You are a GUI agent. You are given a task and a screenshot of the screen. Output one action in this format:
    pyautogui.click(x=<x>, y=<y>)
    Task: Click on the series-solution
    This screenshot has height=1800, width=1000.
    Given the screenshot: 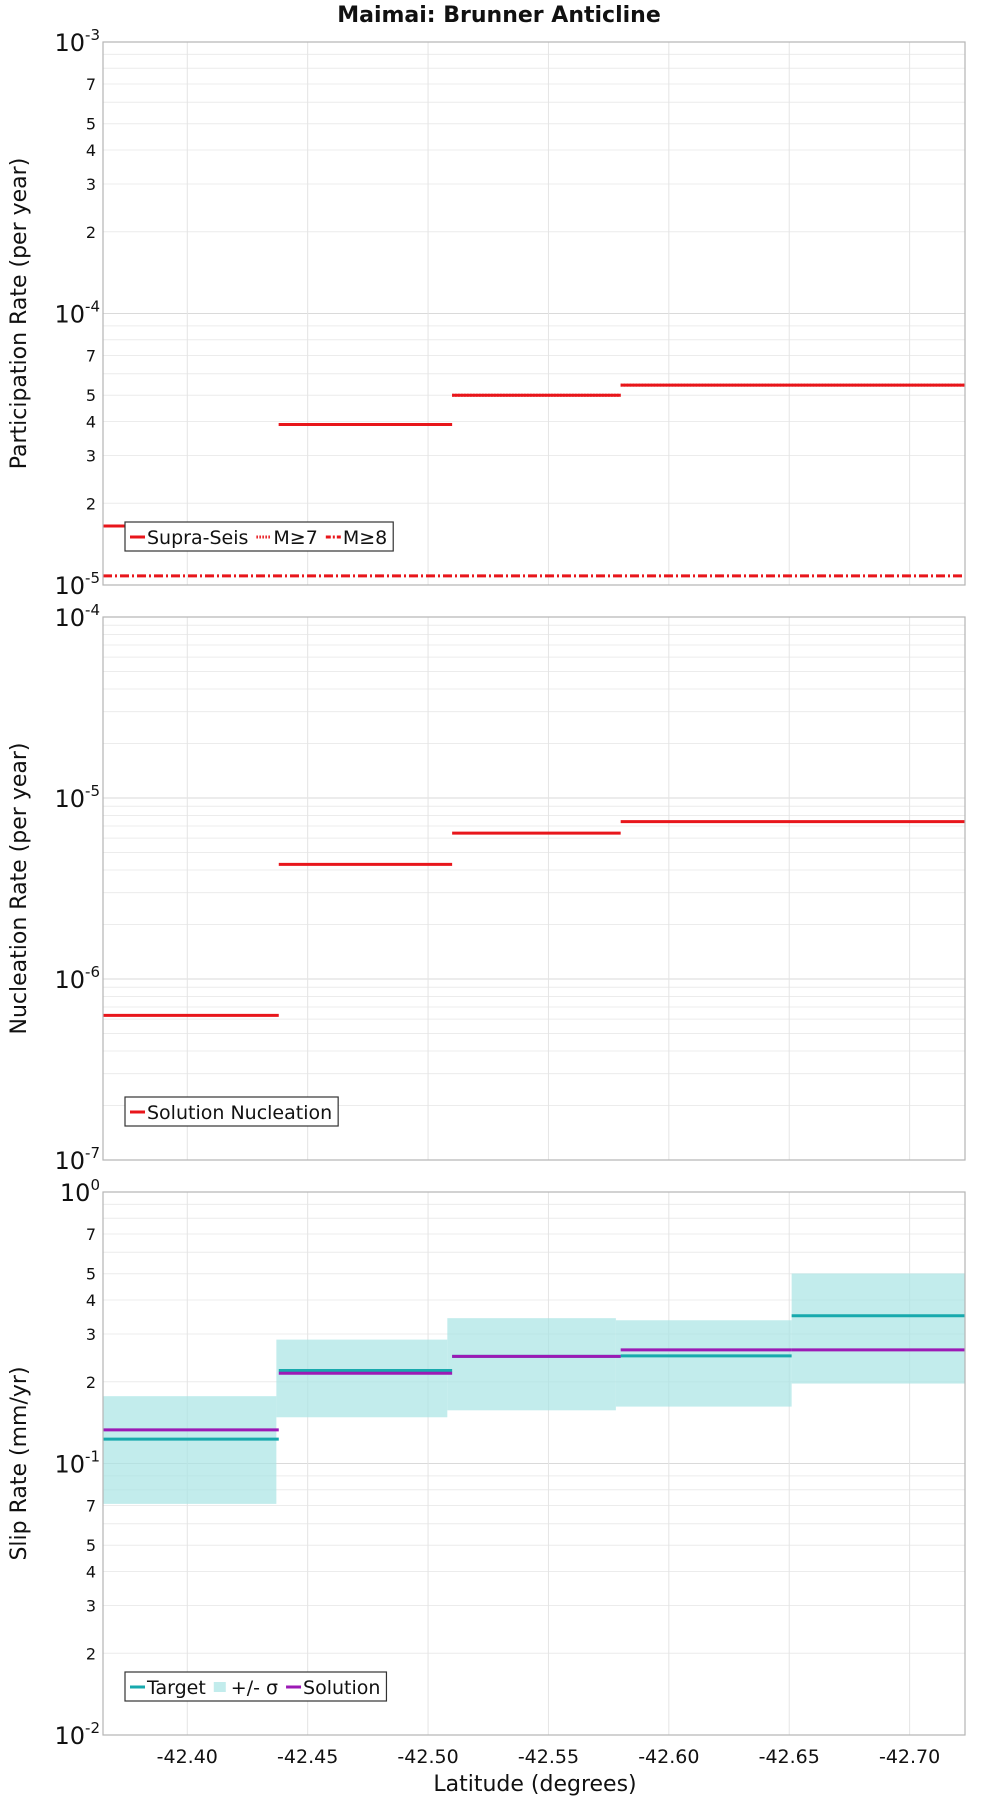 What is the action you would take?
    pyautogui.click(x=534, y=1390)
    